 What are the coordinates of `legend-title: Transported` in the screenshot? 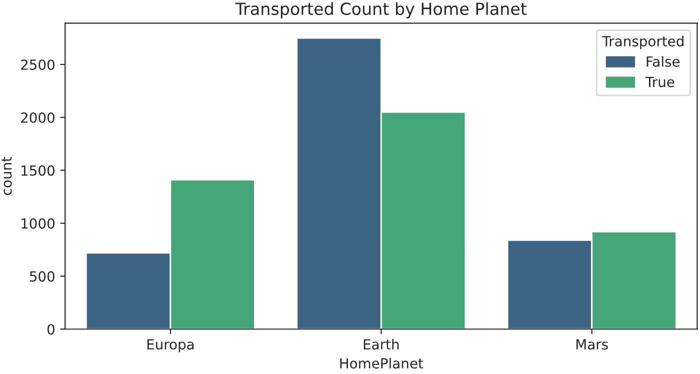 It's located at (643, 43).